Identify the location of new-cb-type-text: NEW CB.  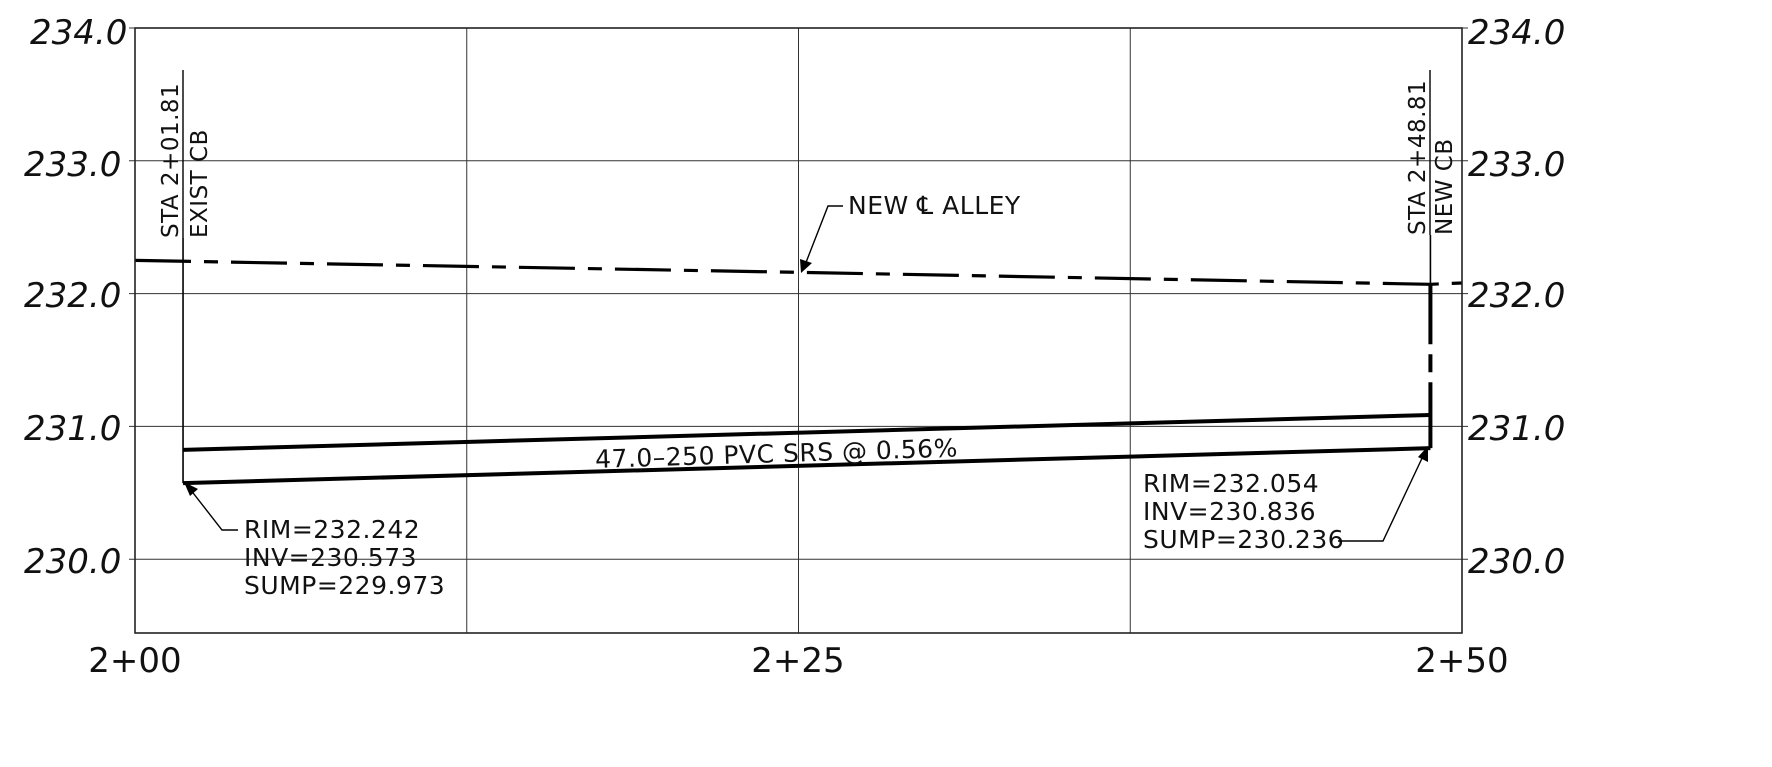
(1445, 186).